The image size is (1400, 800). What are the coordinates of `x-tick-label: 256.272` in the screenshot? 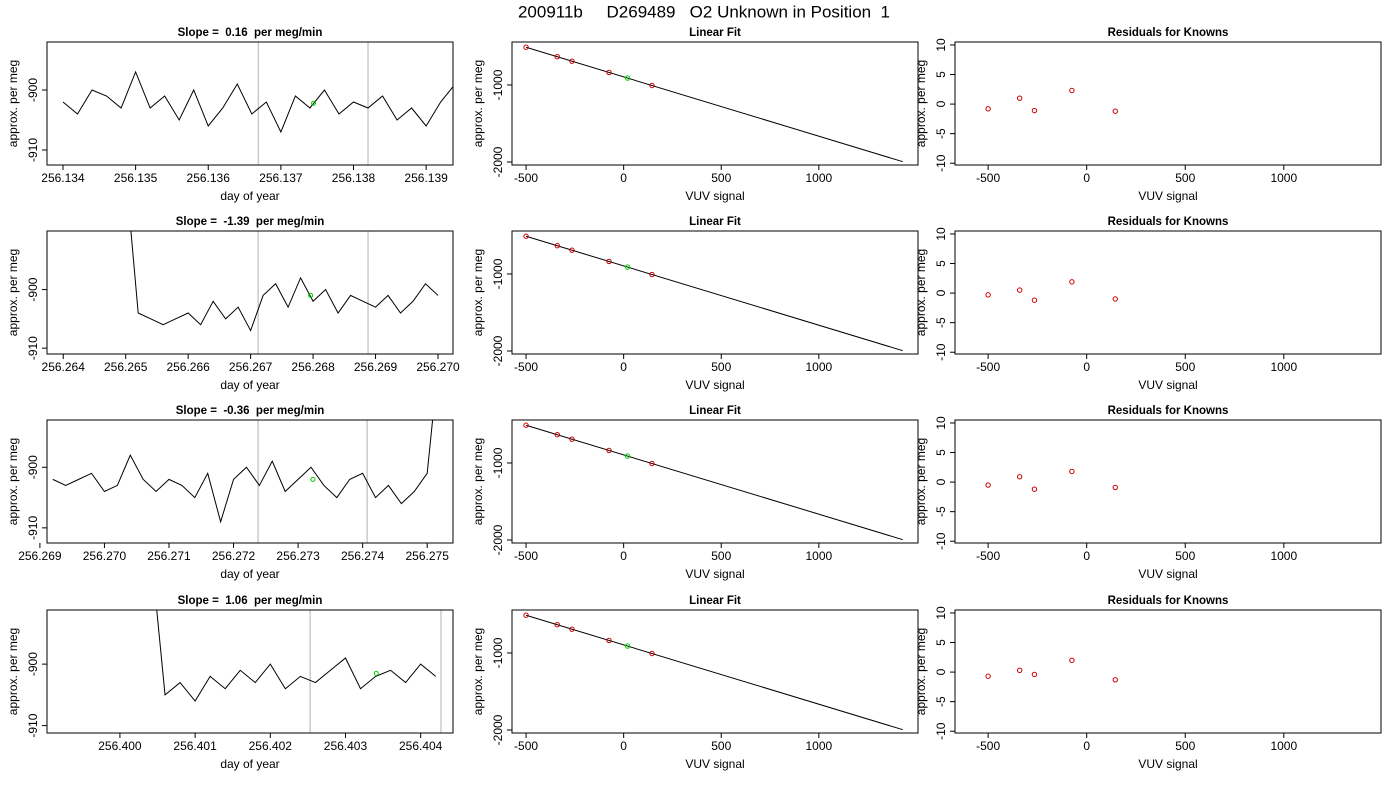 It's located at (234, 556).